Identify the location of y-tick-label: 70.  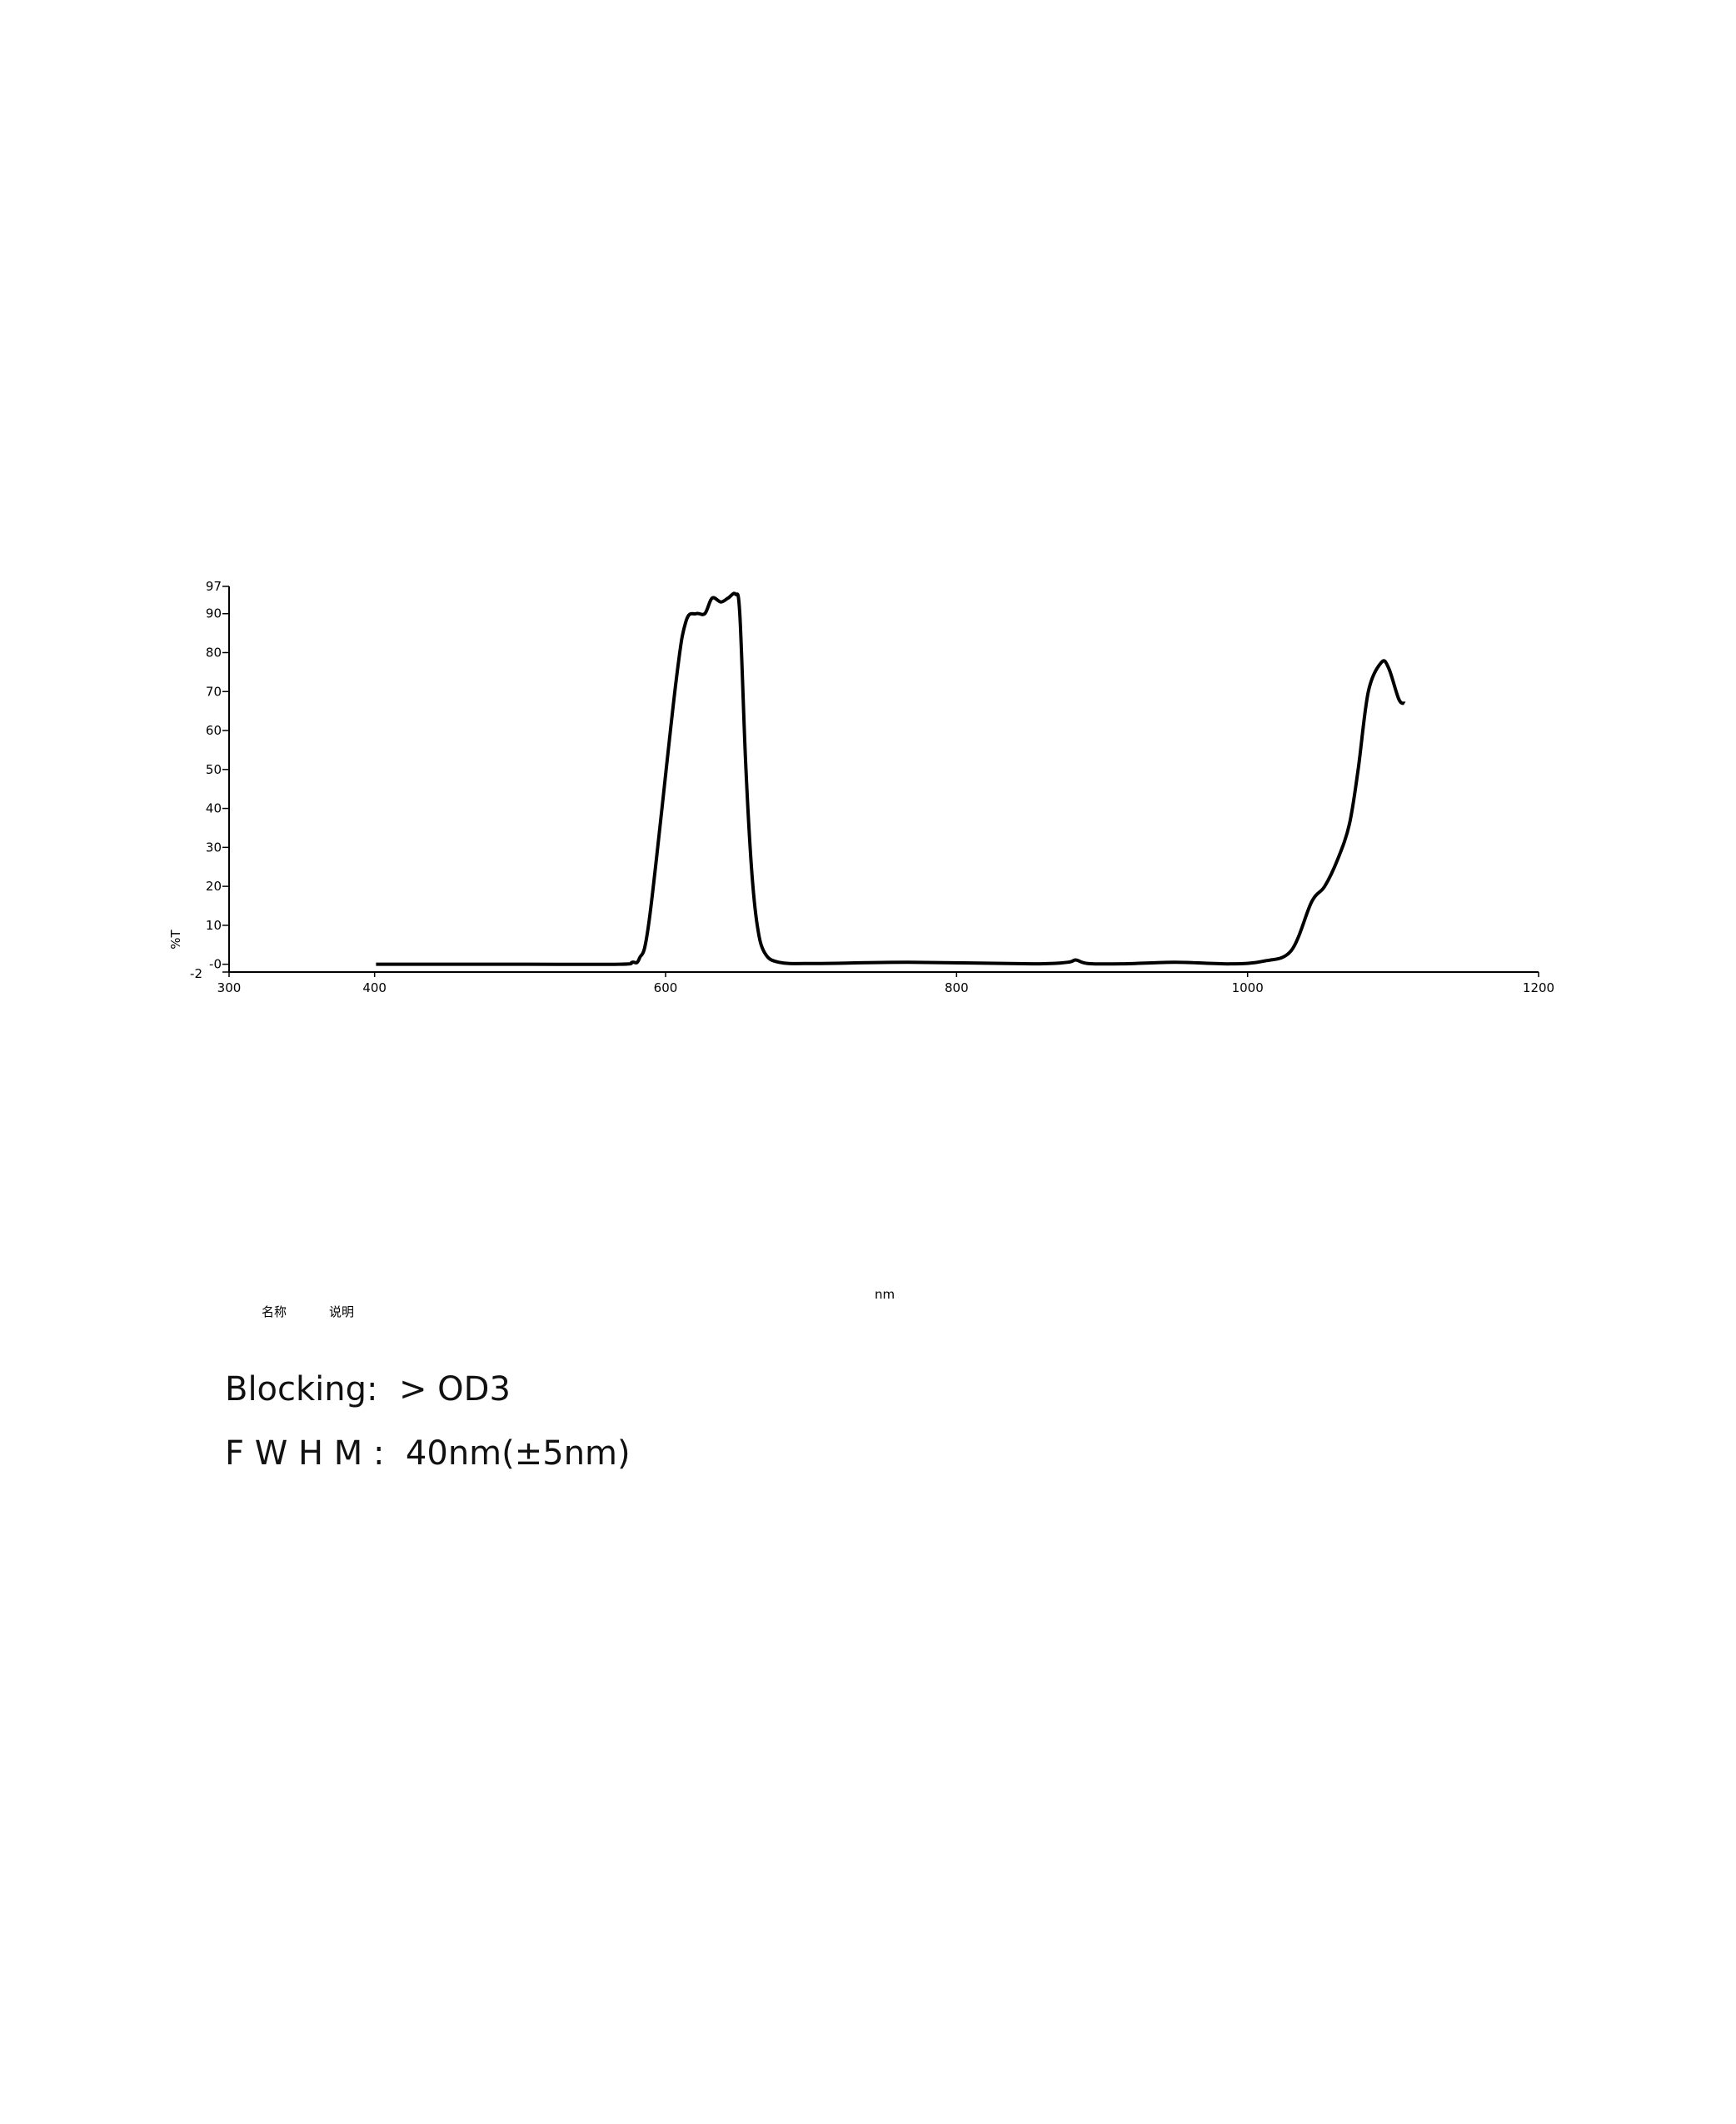
(214, 691).